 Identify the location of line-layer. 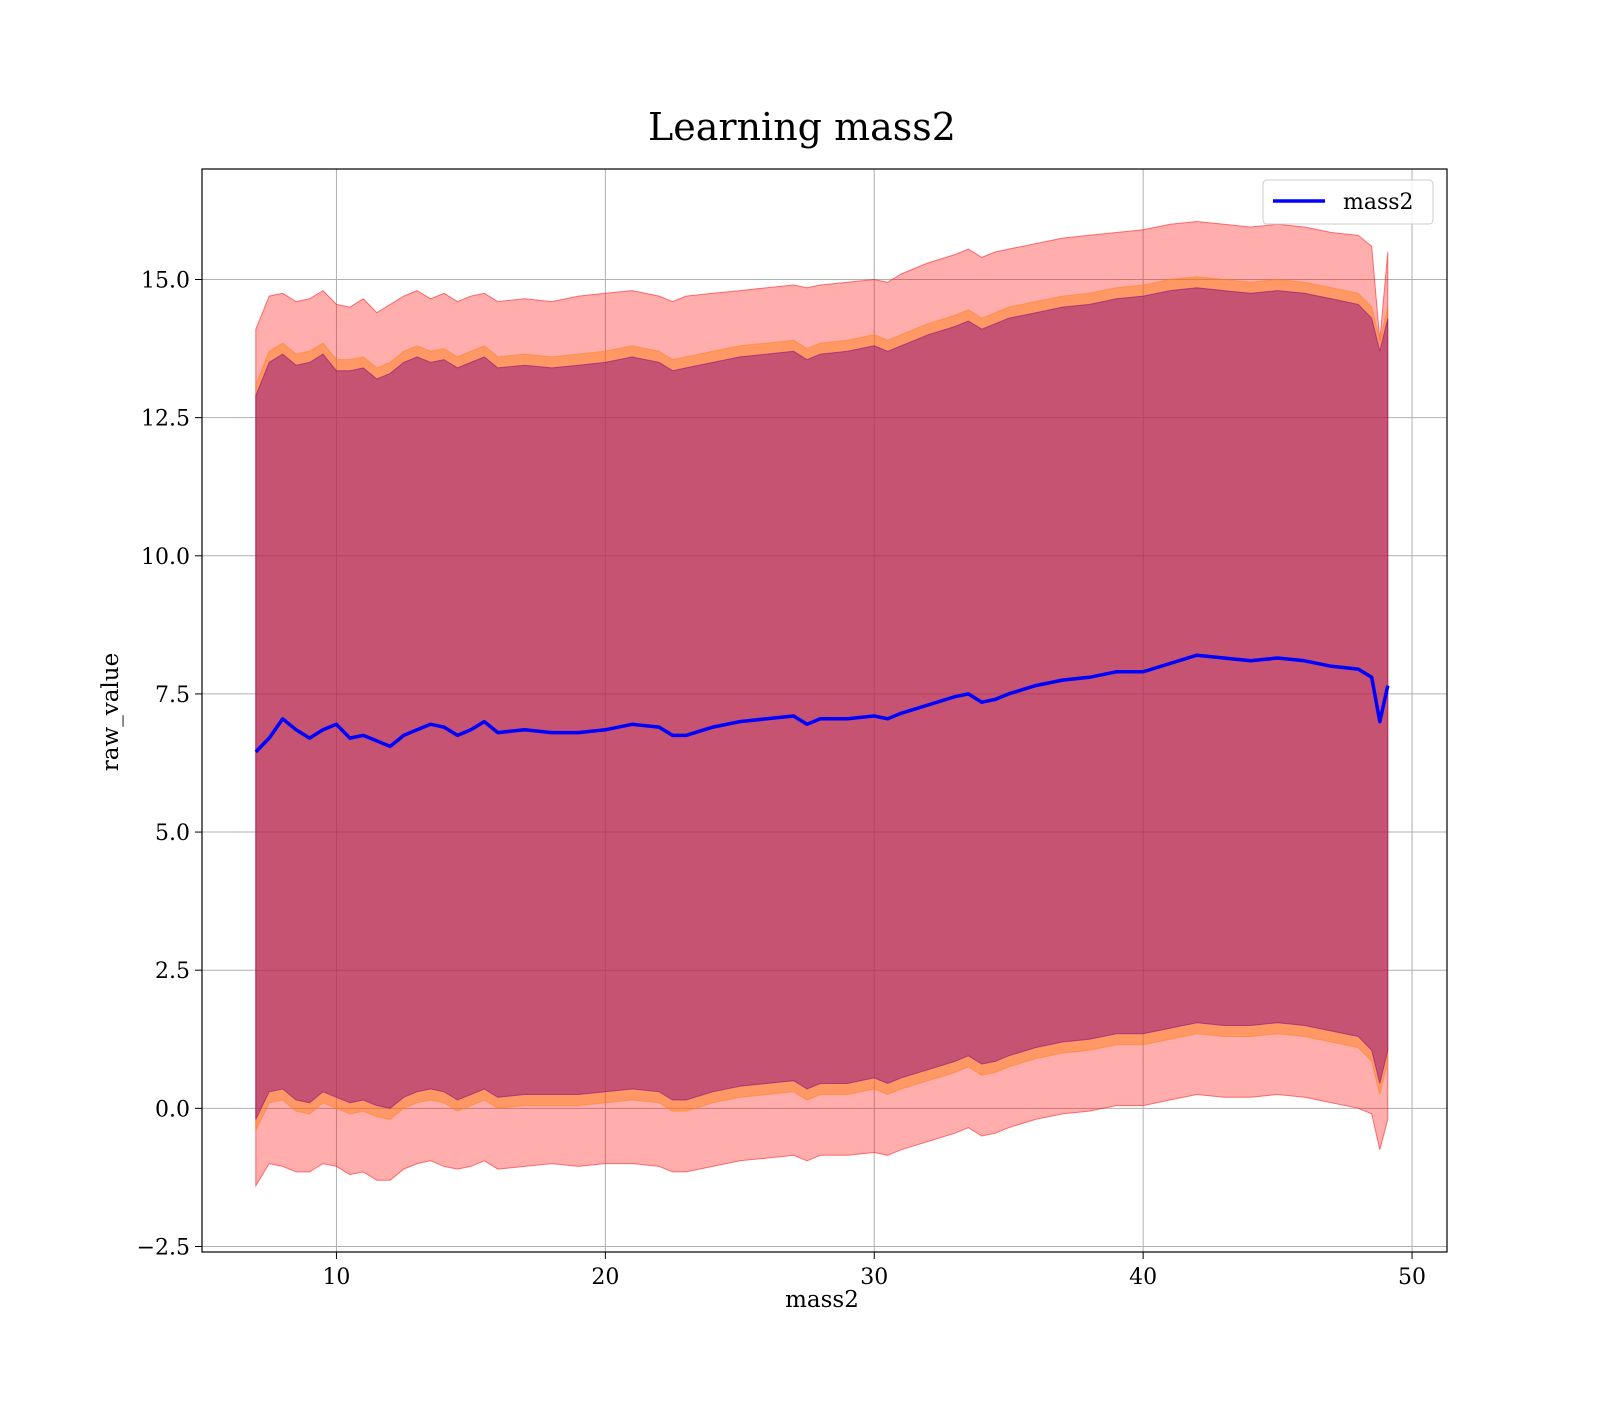
(822, 703).